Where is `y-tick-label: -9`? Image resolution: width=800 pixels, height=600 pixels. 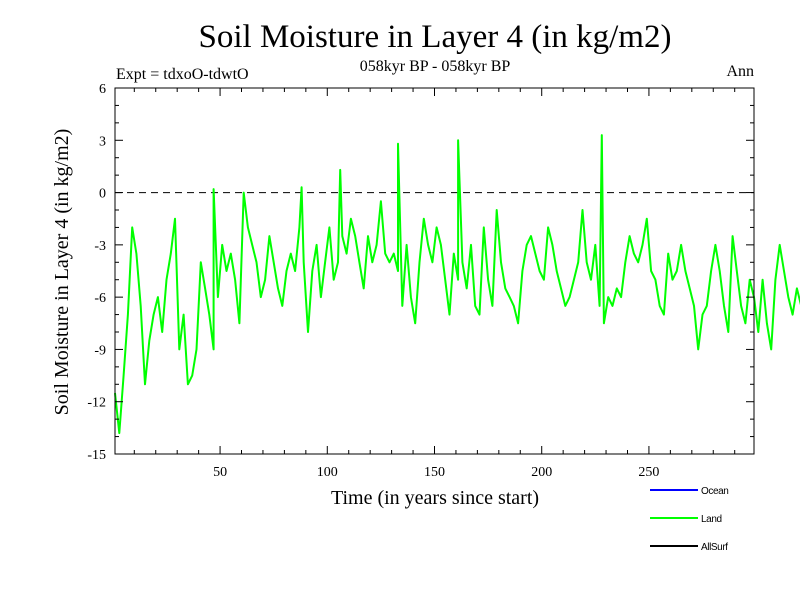
y-tick-label: -9 is located at coordinates (100, 350).